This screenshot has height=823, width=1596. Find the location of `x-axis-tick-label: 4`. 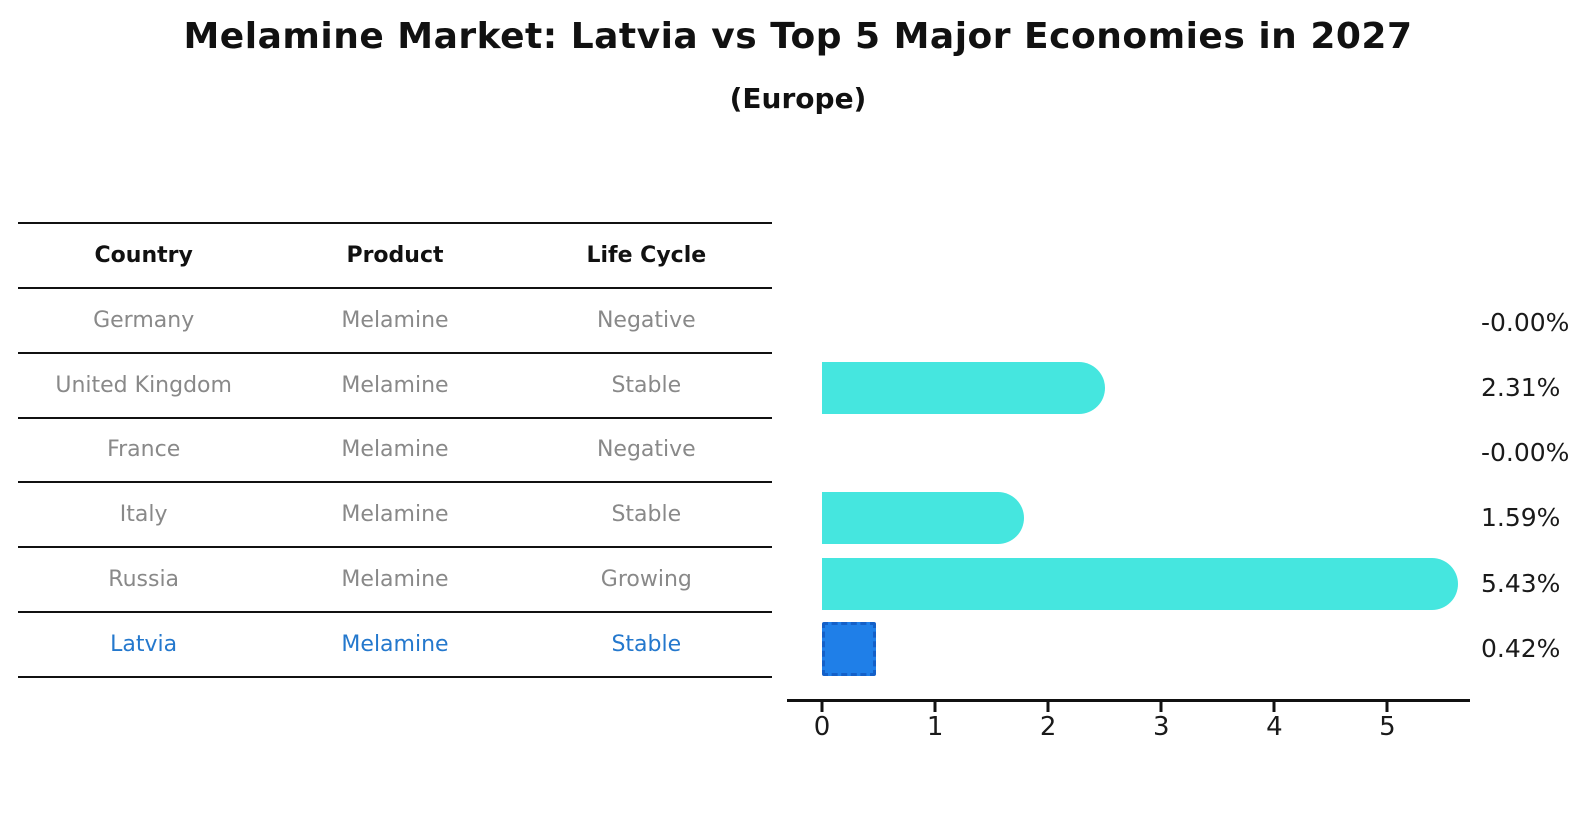

x-axis-tick-label: 4 is located at coordinates (1274, 727).